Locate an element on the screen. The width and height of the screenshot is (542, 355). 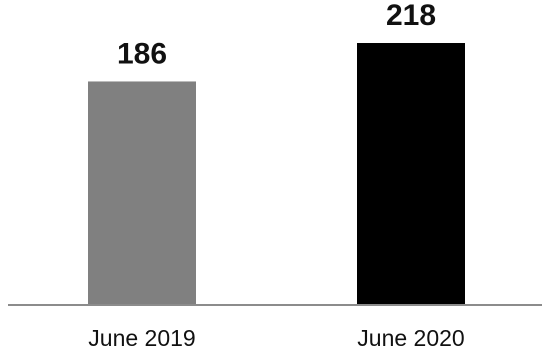
data-label-june-2019: 186 is located at coordinates (142, 53).